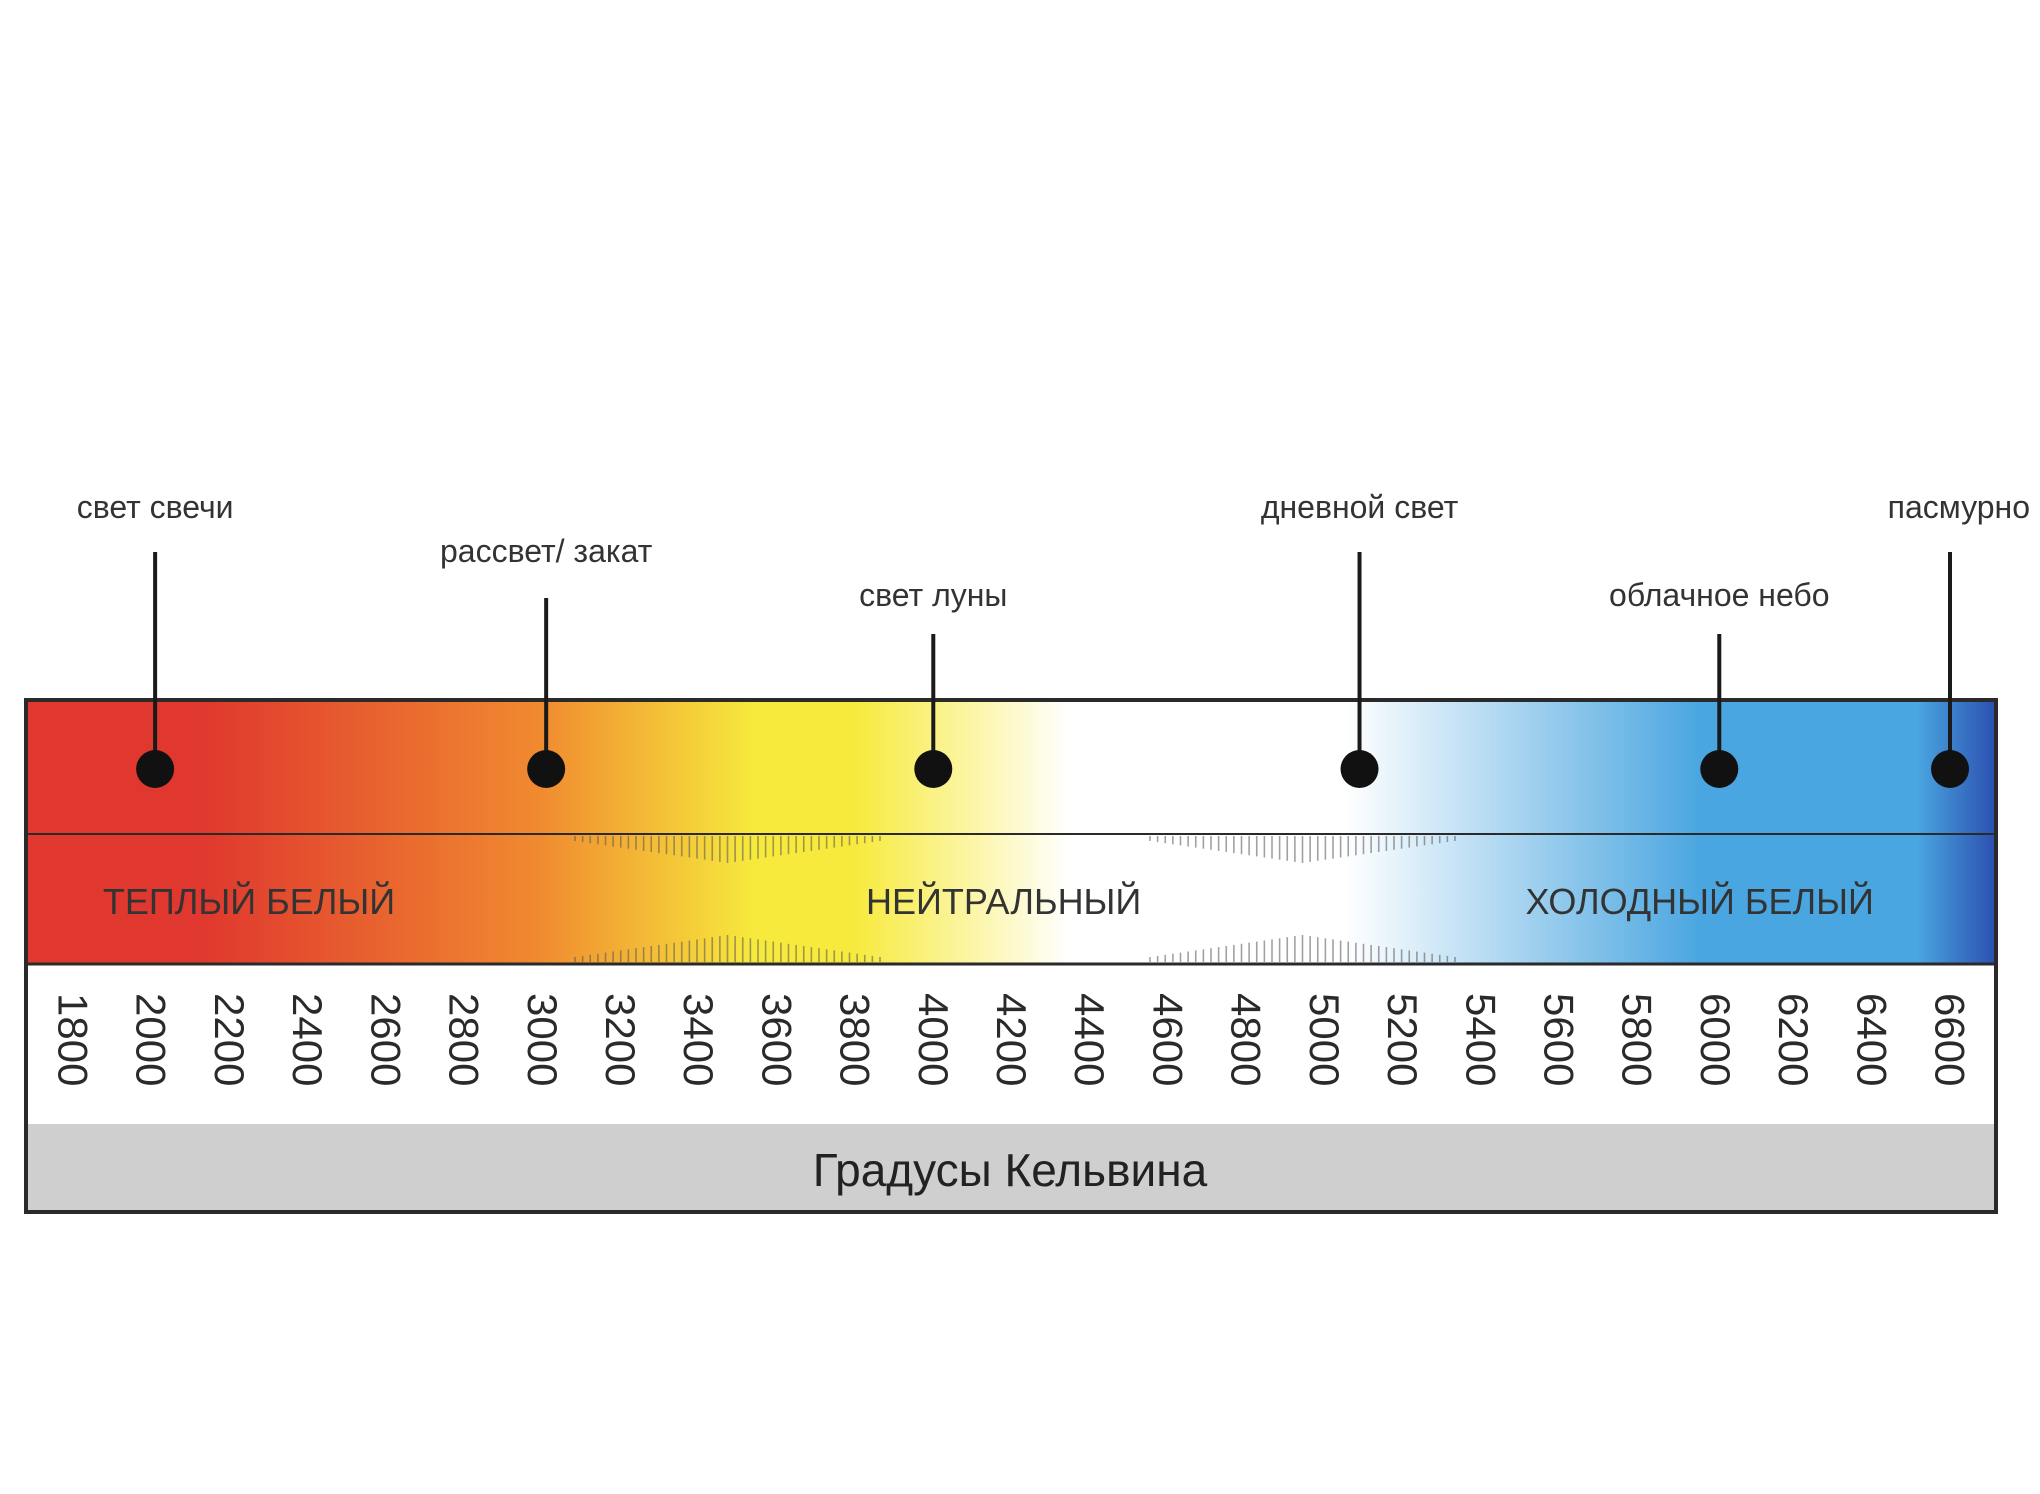 The height and width of the screenshot is (1494, 2040). What do you see at coordinates (151, 1039) in the screenshot?
I see `tick-label-2000: 2000` at bounding box center [151, 1039].